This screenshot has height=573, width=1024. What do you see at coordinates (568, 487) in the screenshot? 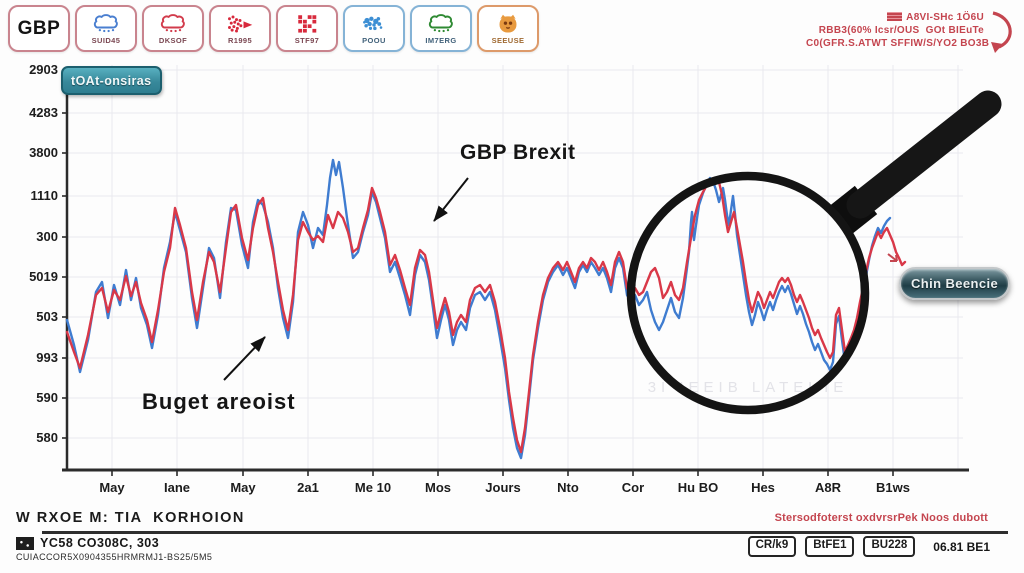
I see `x-tick-label: Nto` at bounding box center [568, 487].